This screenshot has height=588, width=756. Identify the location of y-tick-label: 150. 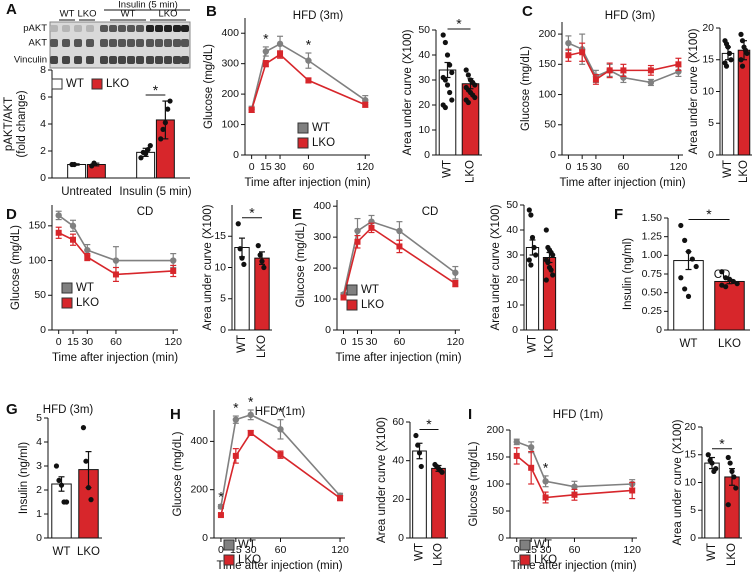
(547, 64).